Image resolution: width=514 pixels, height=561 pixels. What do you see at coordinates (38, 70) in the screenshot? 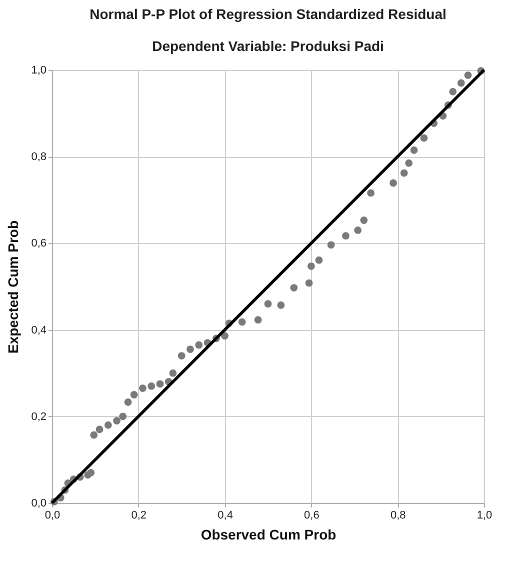
I see `y-tick-label: 1,0` at bounding box center [38, 70].